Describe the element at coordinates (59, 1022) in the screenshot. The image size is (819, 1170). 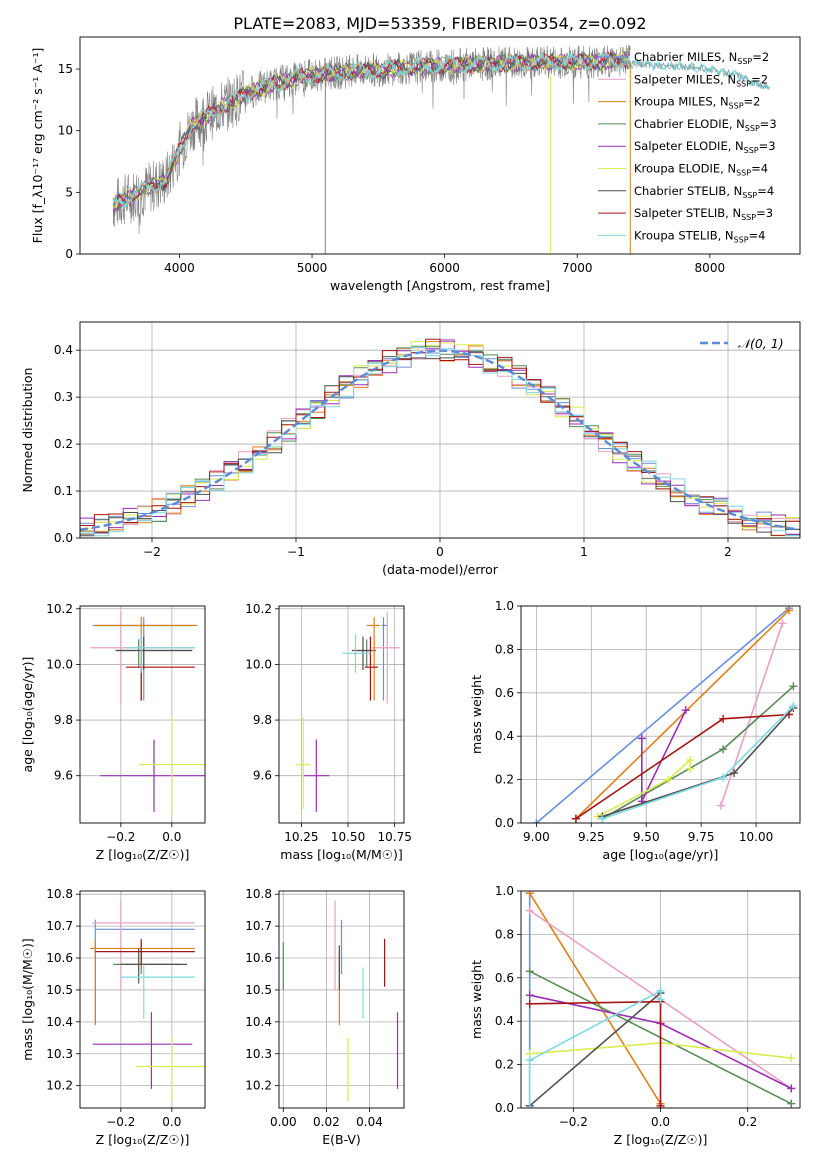
I see `y-tick-label: 10.4` at that location.